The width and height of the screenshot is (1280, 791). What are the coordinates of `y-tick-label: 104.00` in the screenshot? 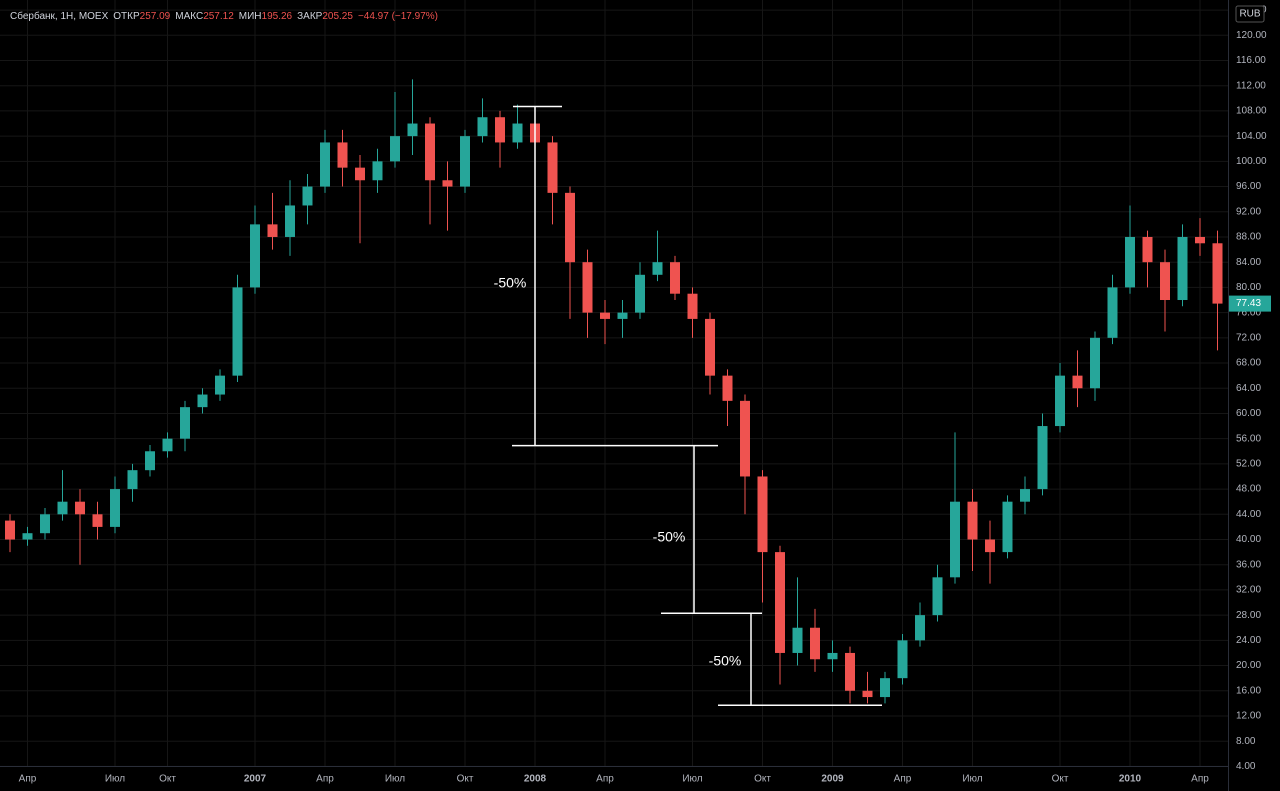 It's located at (1251, 136).